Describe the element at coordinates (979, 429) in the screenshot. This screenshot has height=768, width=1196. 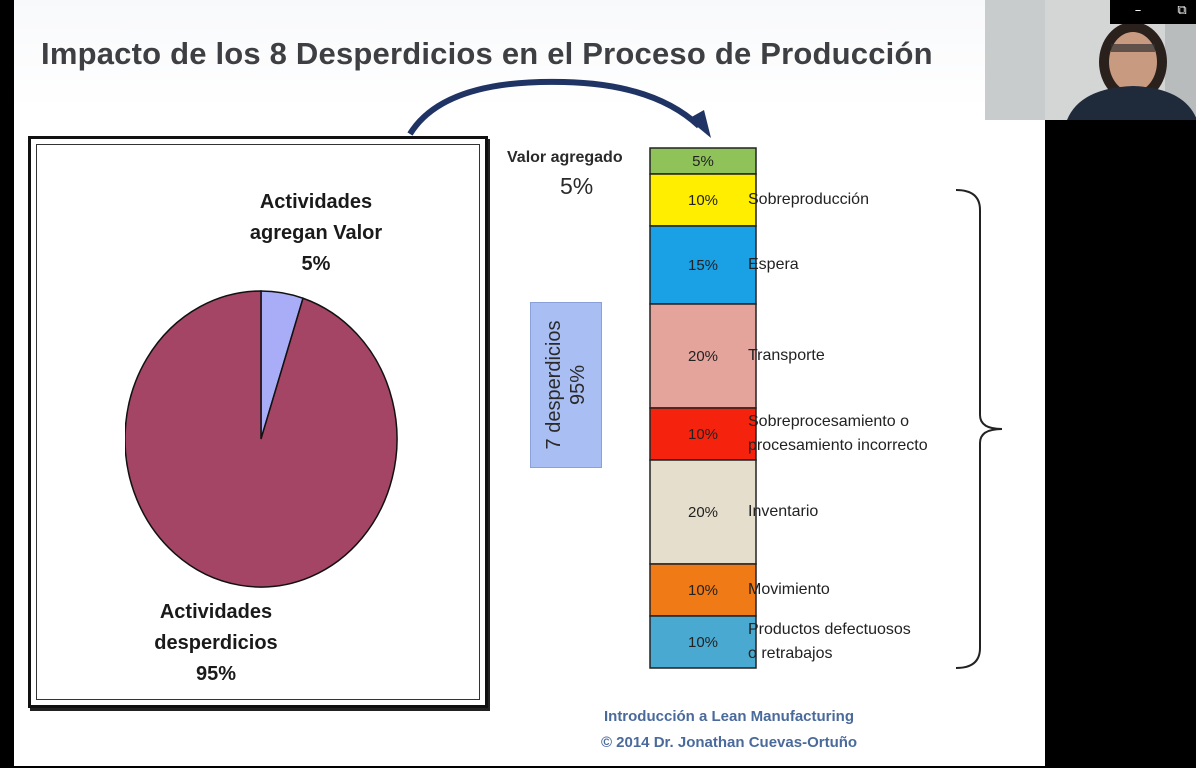
I see `waste-brace` at that location.